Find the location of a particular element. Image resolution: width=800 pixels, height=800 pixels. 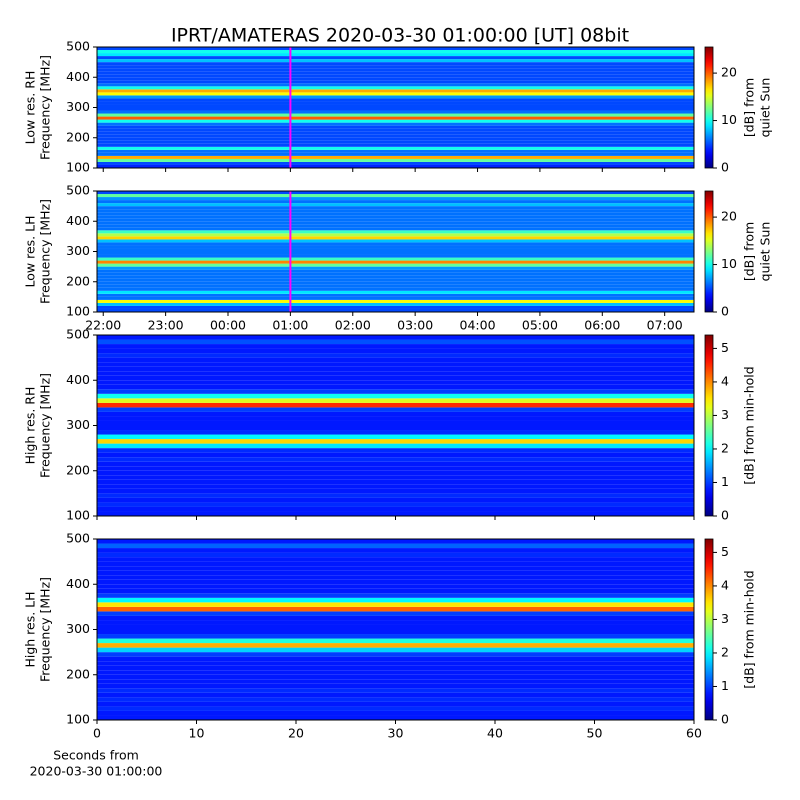

x-tick-label: 50 is located at coordinates (595, 733).